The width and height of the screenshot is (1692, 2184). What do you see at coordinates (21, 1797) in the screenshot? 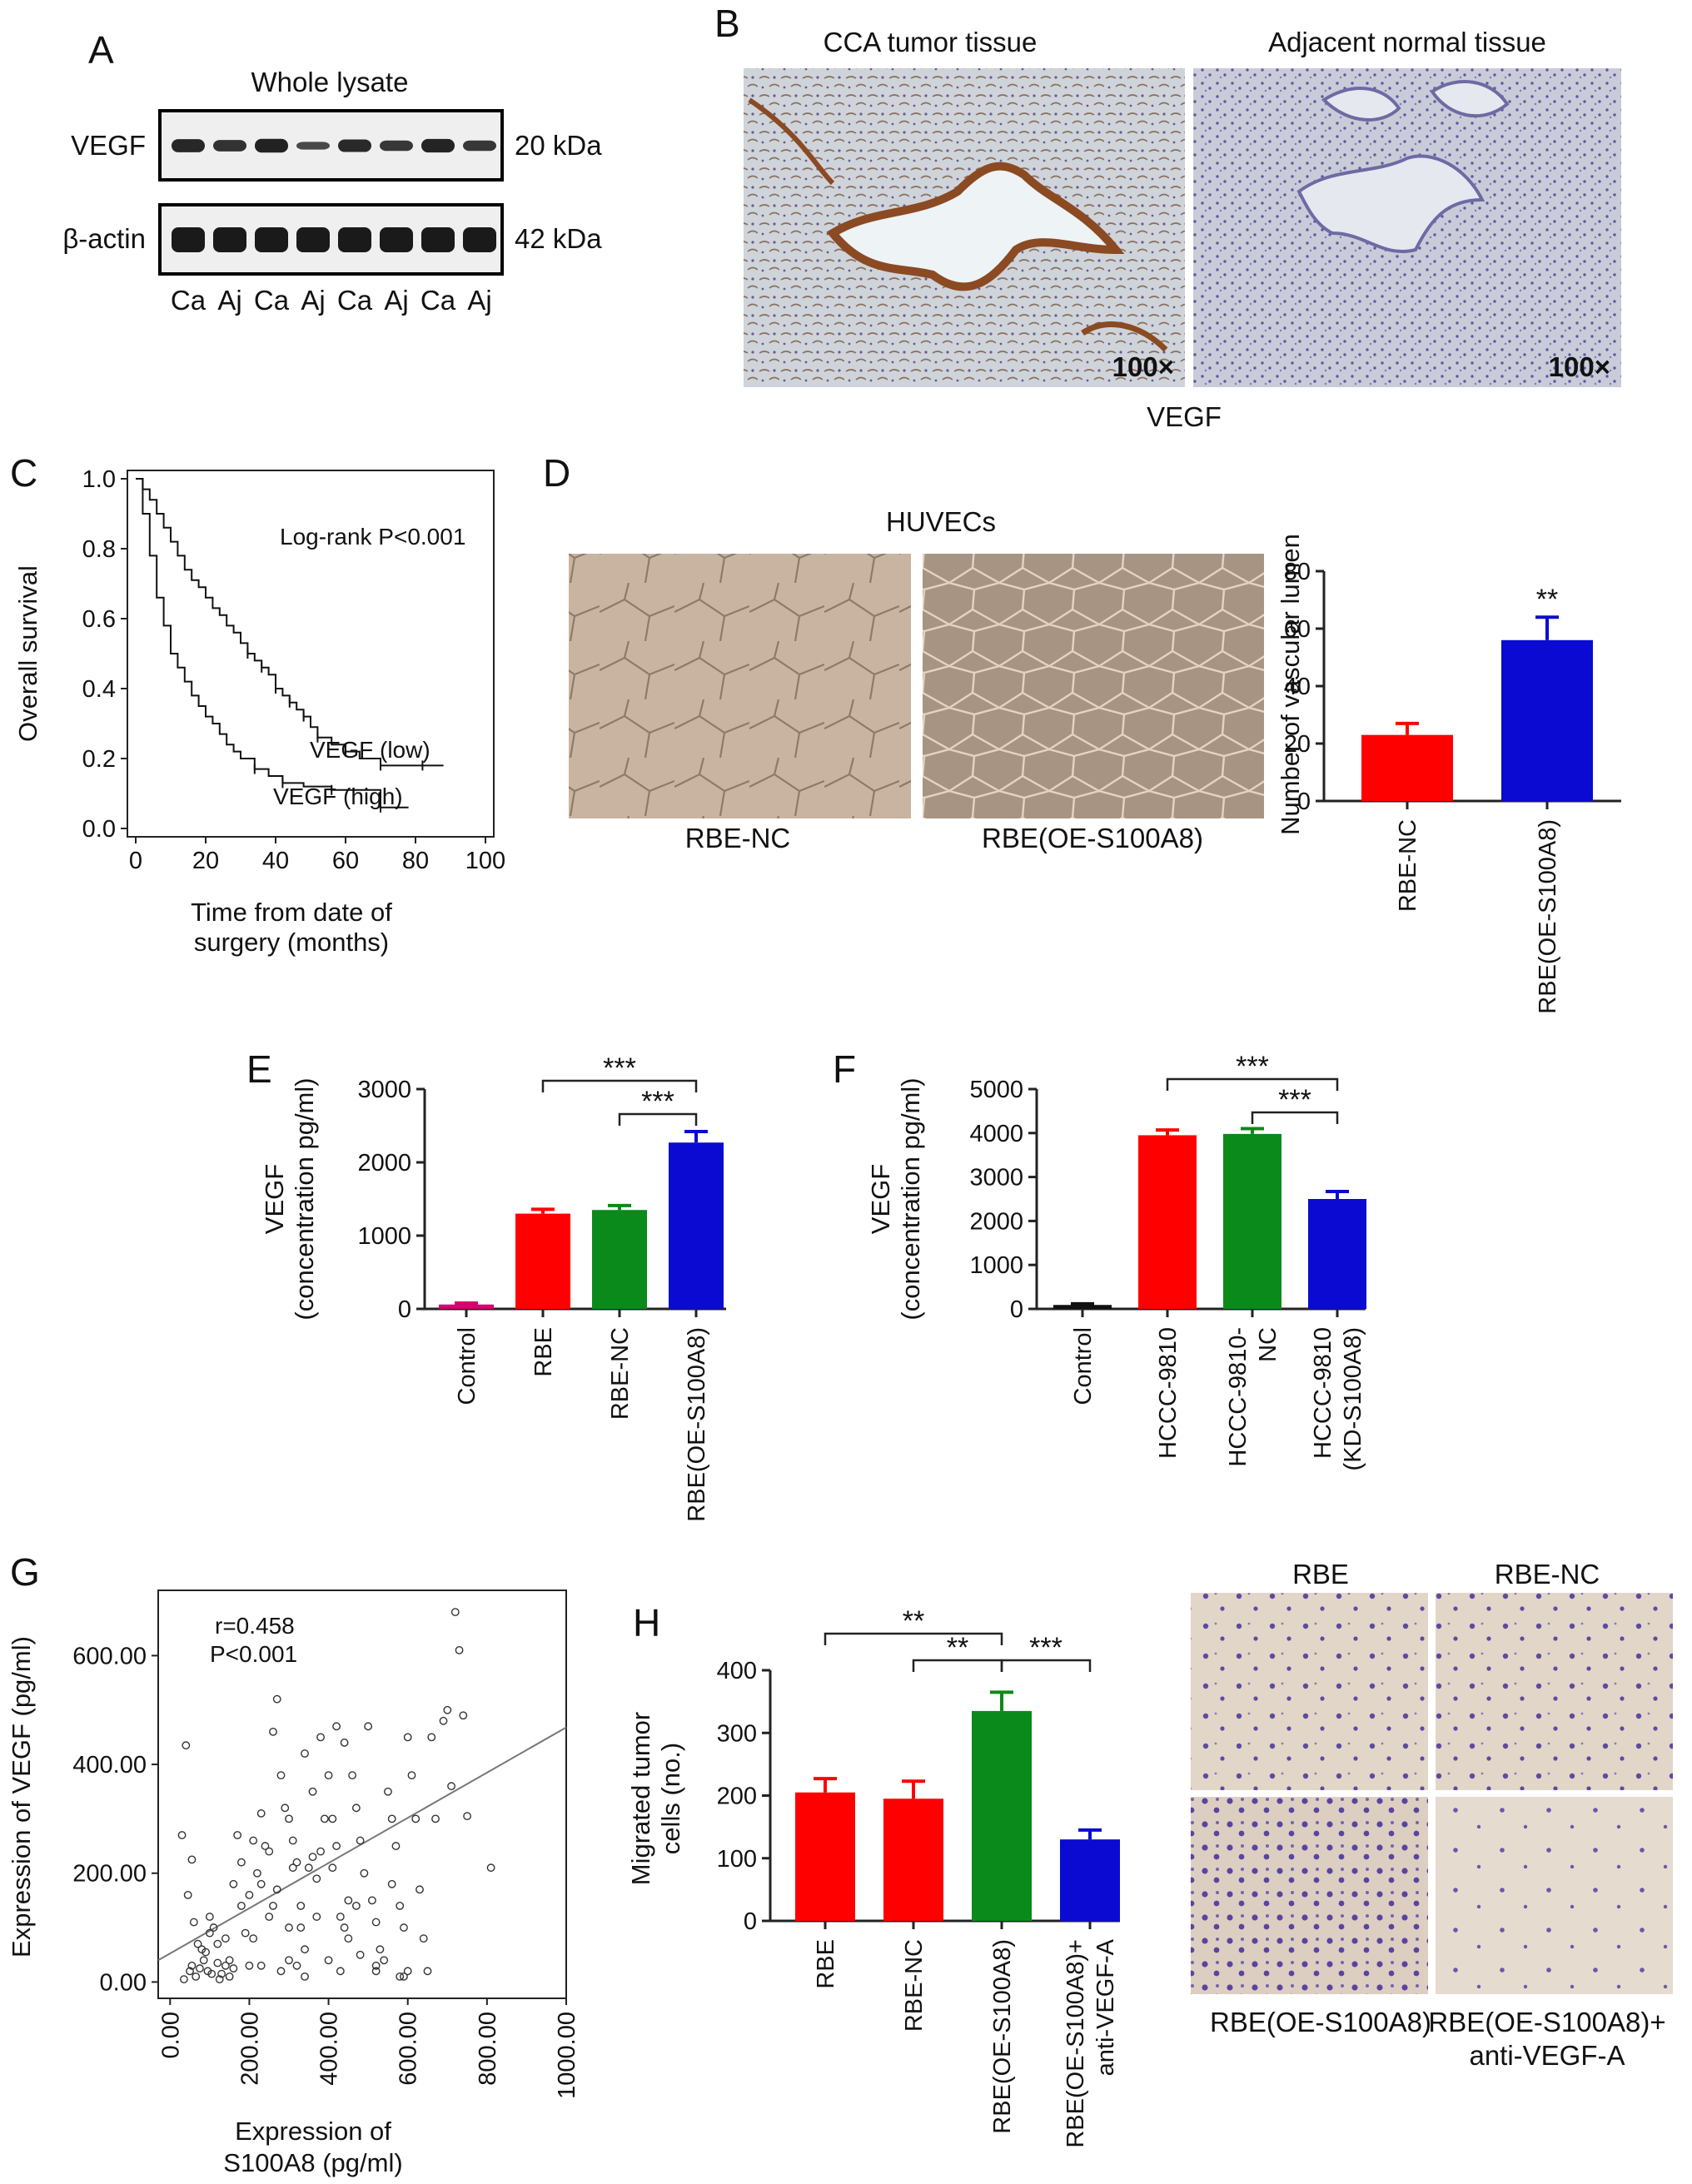
I see `y-axis-label: Expression of VEGF (pg/ml)` at bounding box center [21, 1797].